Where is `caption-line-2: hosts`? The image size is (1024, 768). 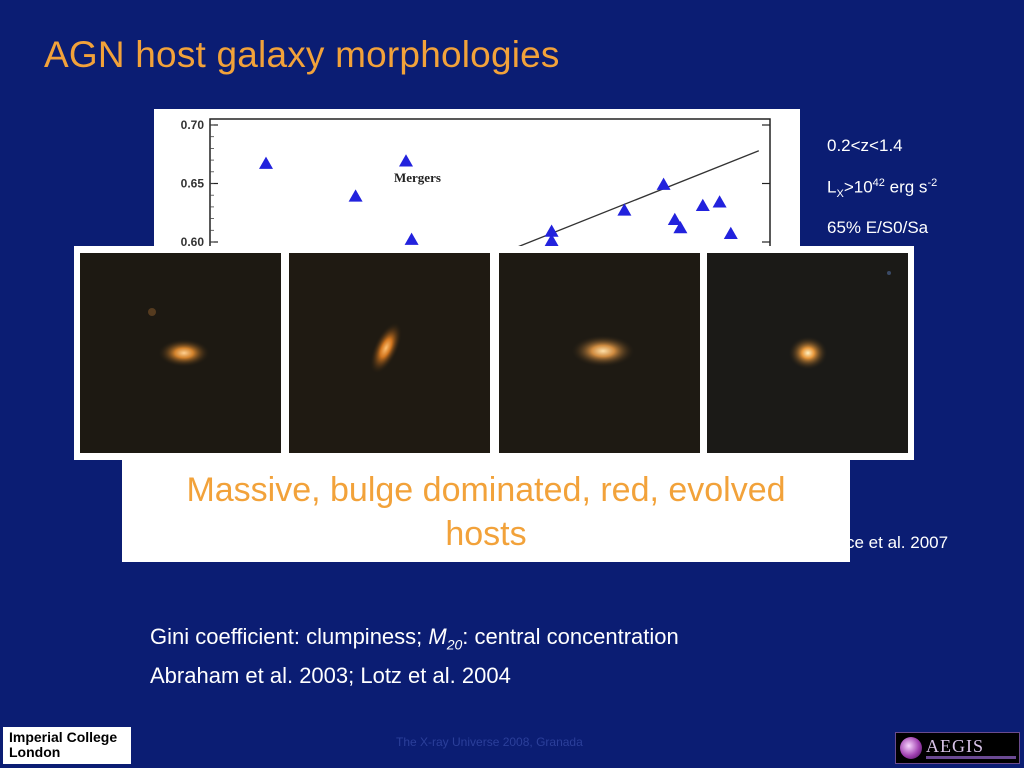 caption-line-2: hosts is located at coordinates (486, 534).